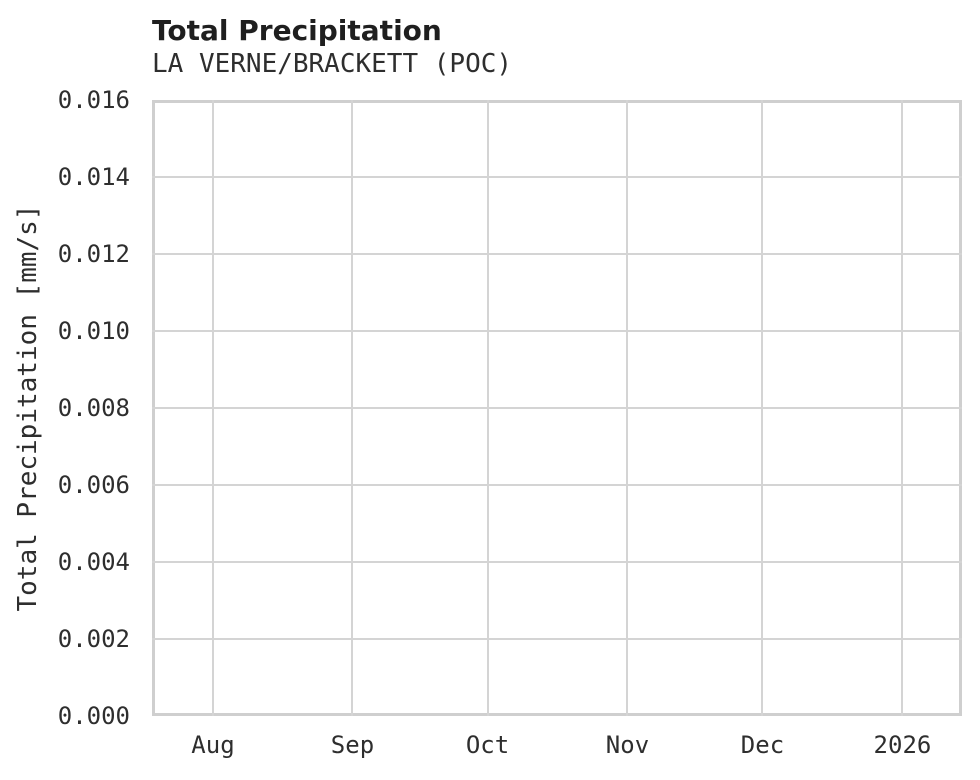 Image resolution: width=980 pixels, height=780 pixels. Describe the element at coordinates (93, 331) in the screenshot. I see `y-tick-label: 0.010` at that location.